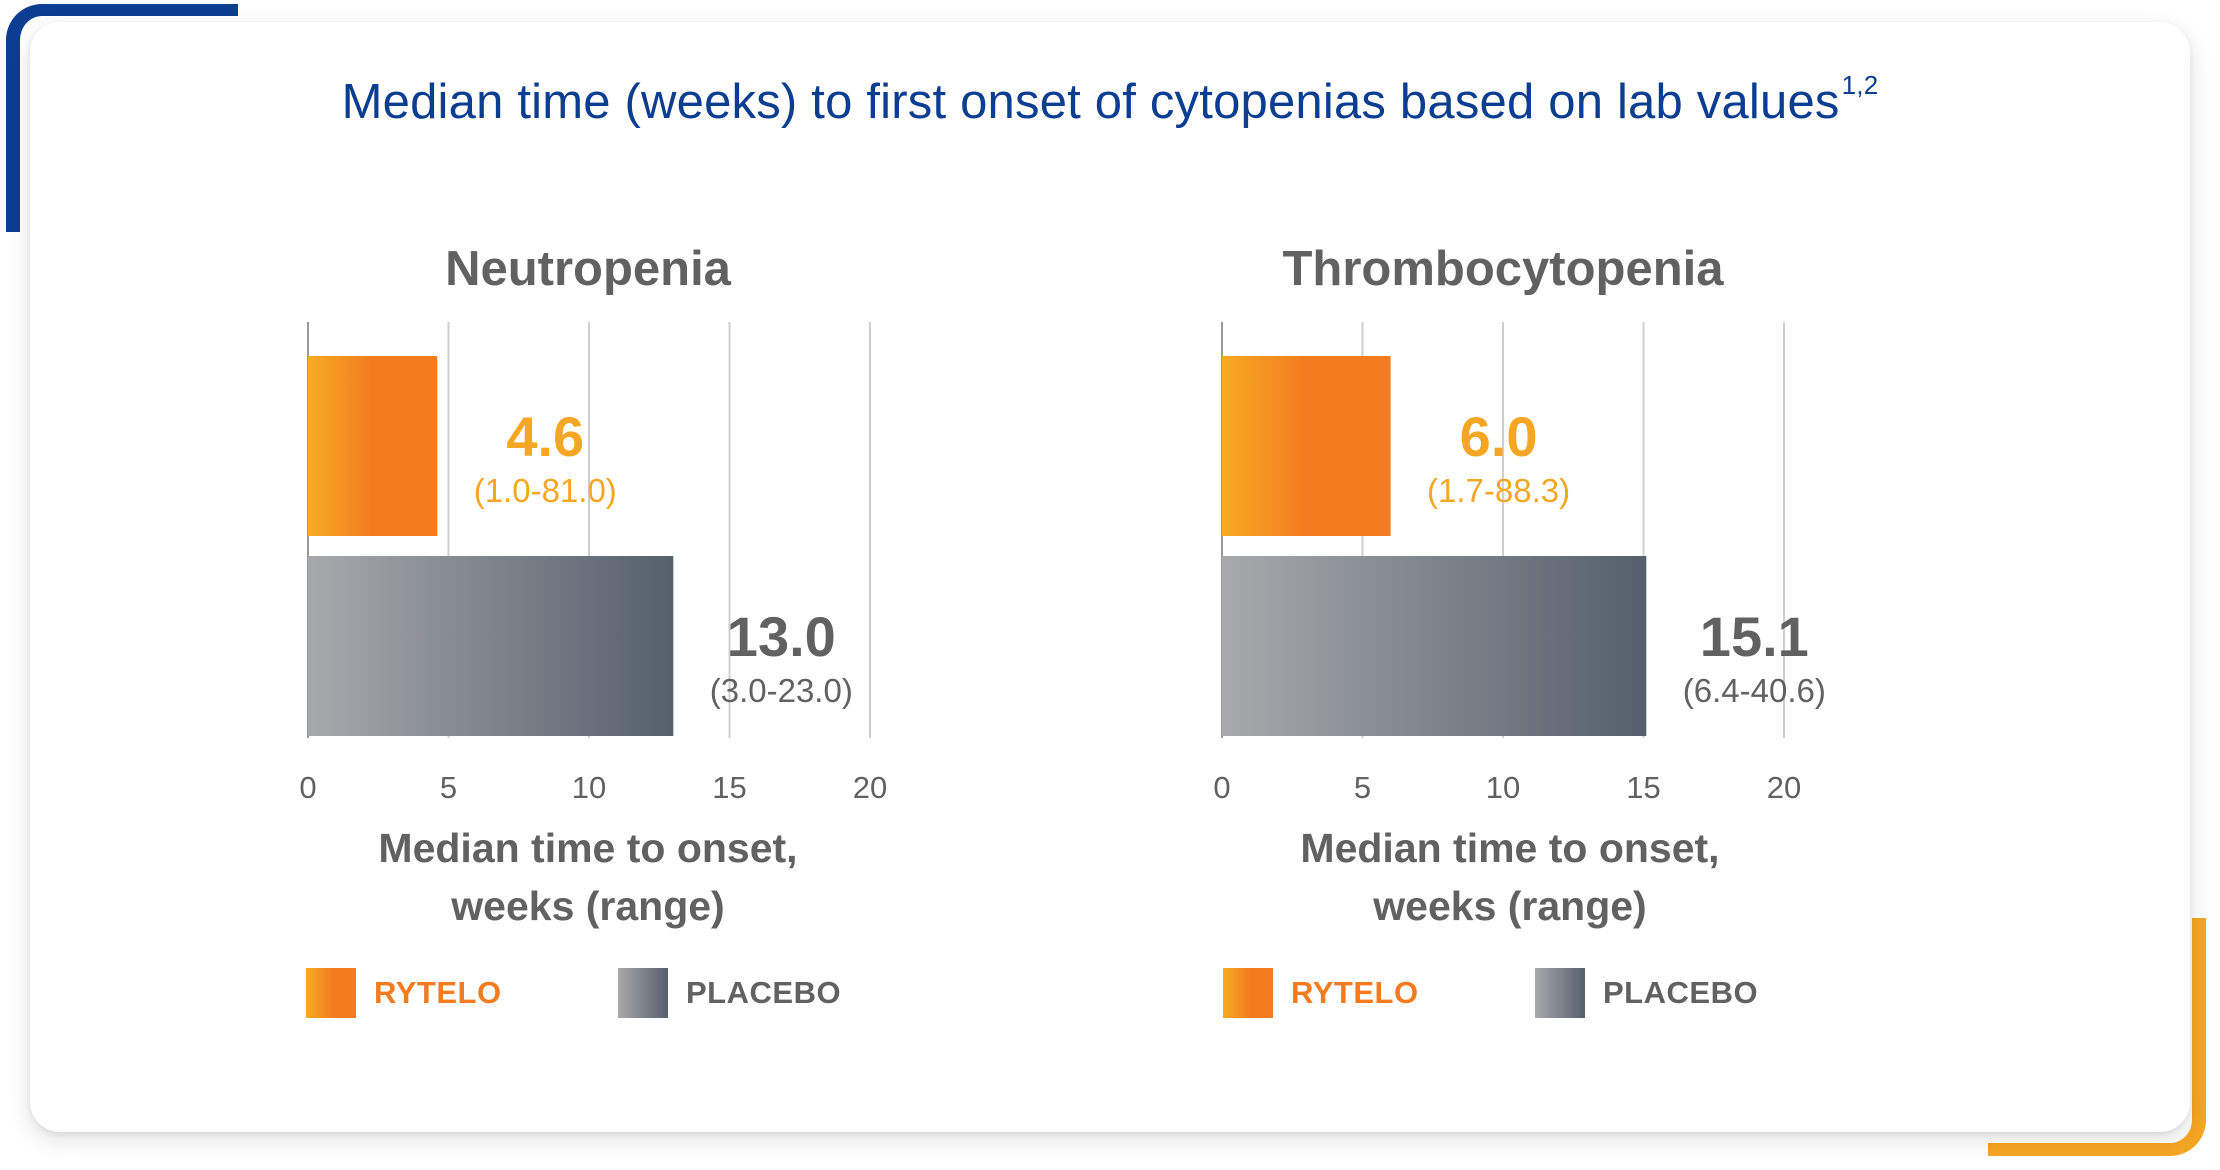  Describe the element at coordinates (122, 118) in the screenshot. I see `top-left-accent-frame` at that location.